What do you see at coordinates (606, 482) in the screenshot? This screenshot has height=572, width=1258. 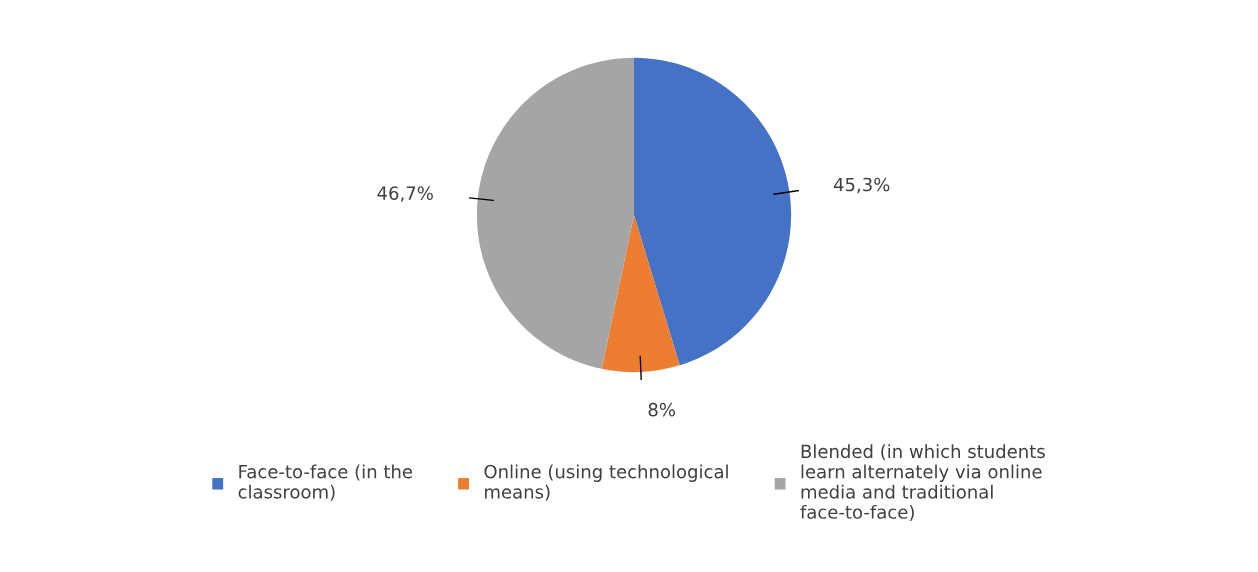 I see `legend-label: Online (using technological means)` at bounding box center [606, 482].